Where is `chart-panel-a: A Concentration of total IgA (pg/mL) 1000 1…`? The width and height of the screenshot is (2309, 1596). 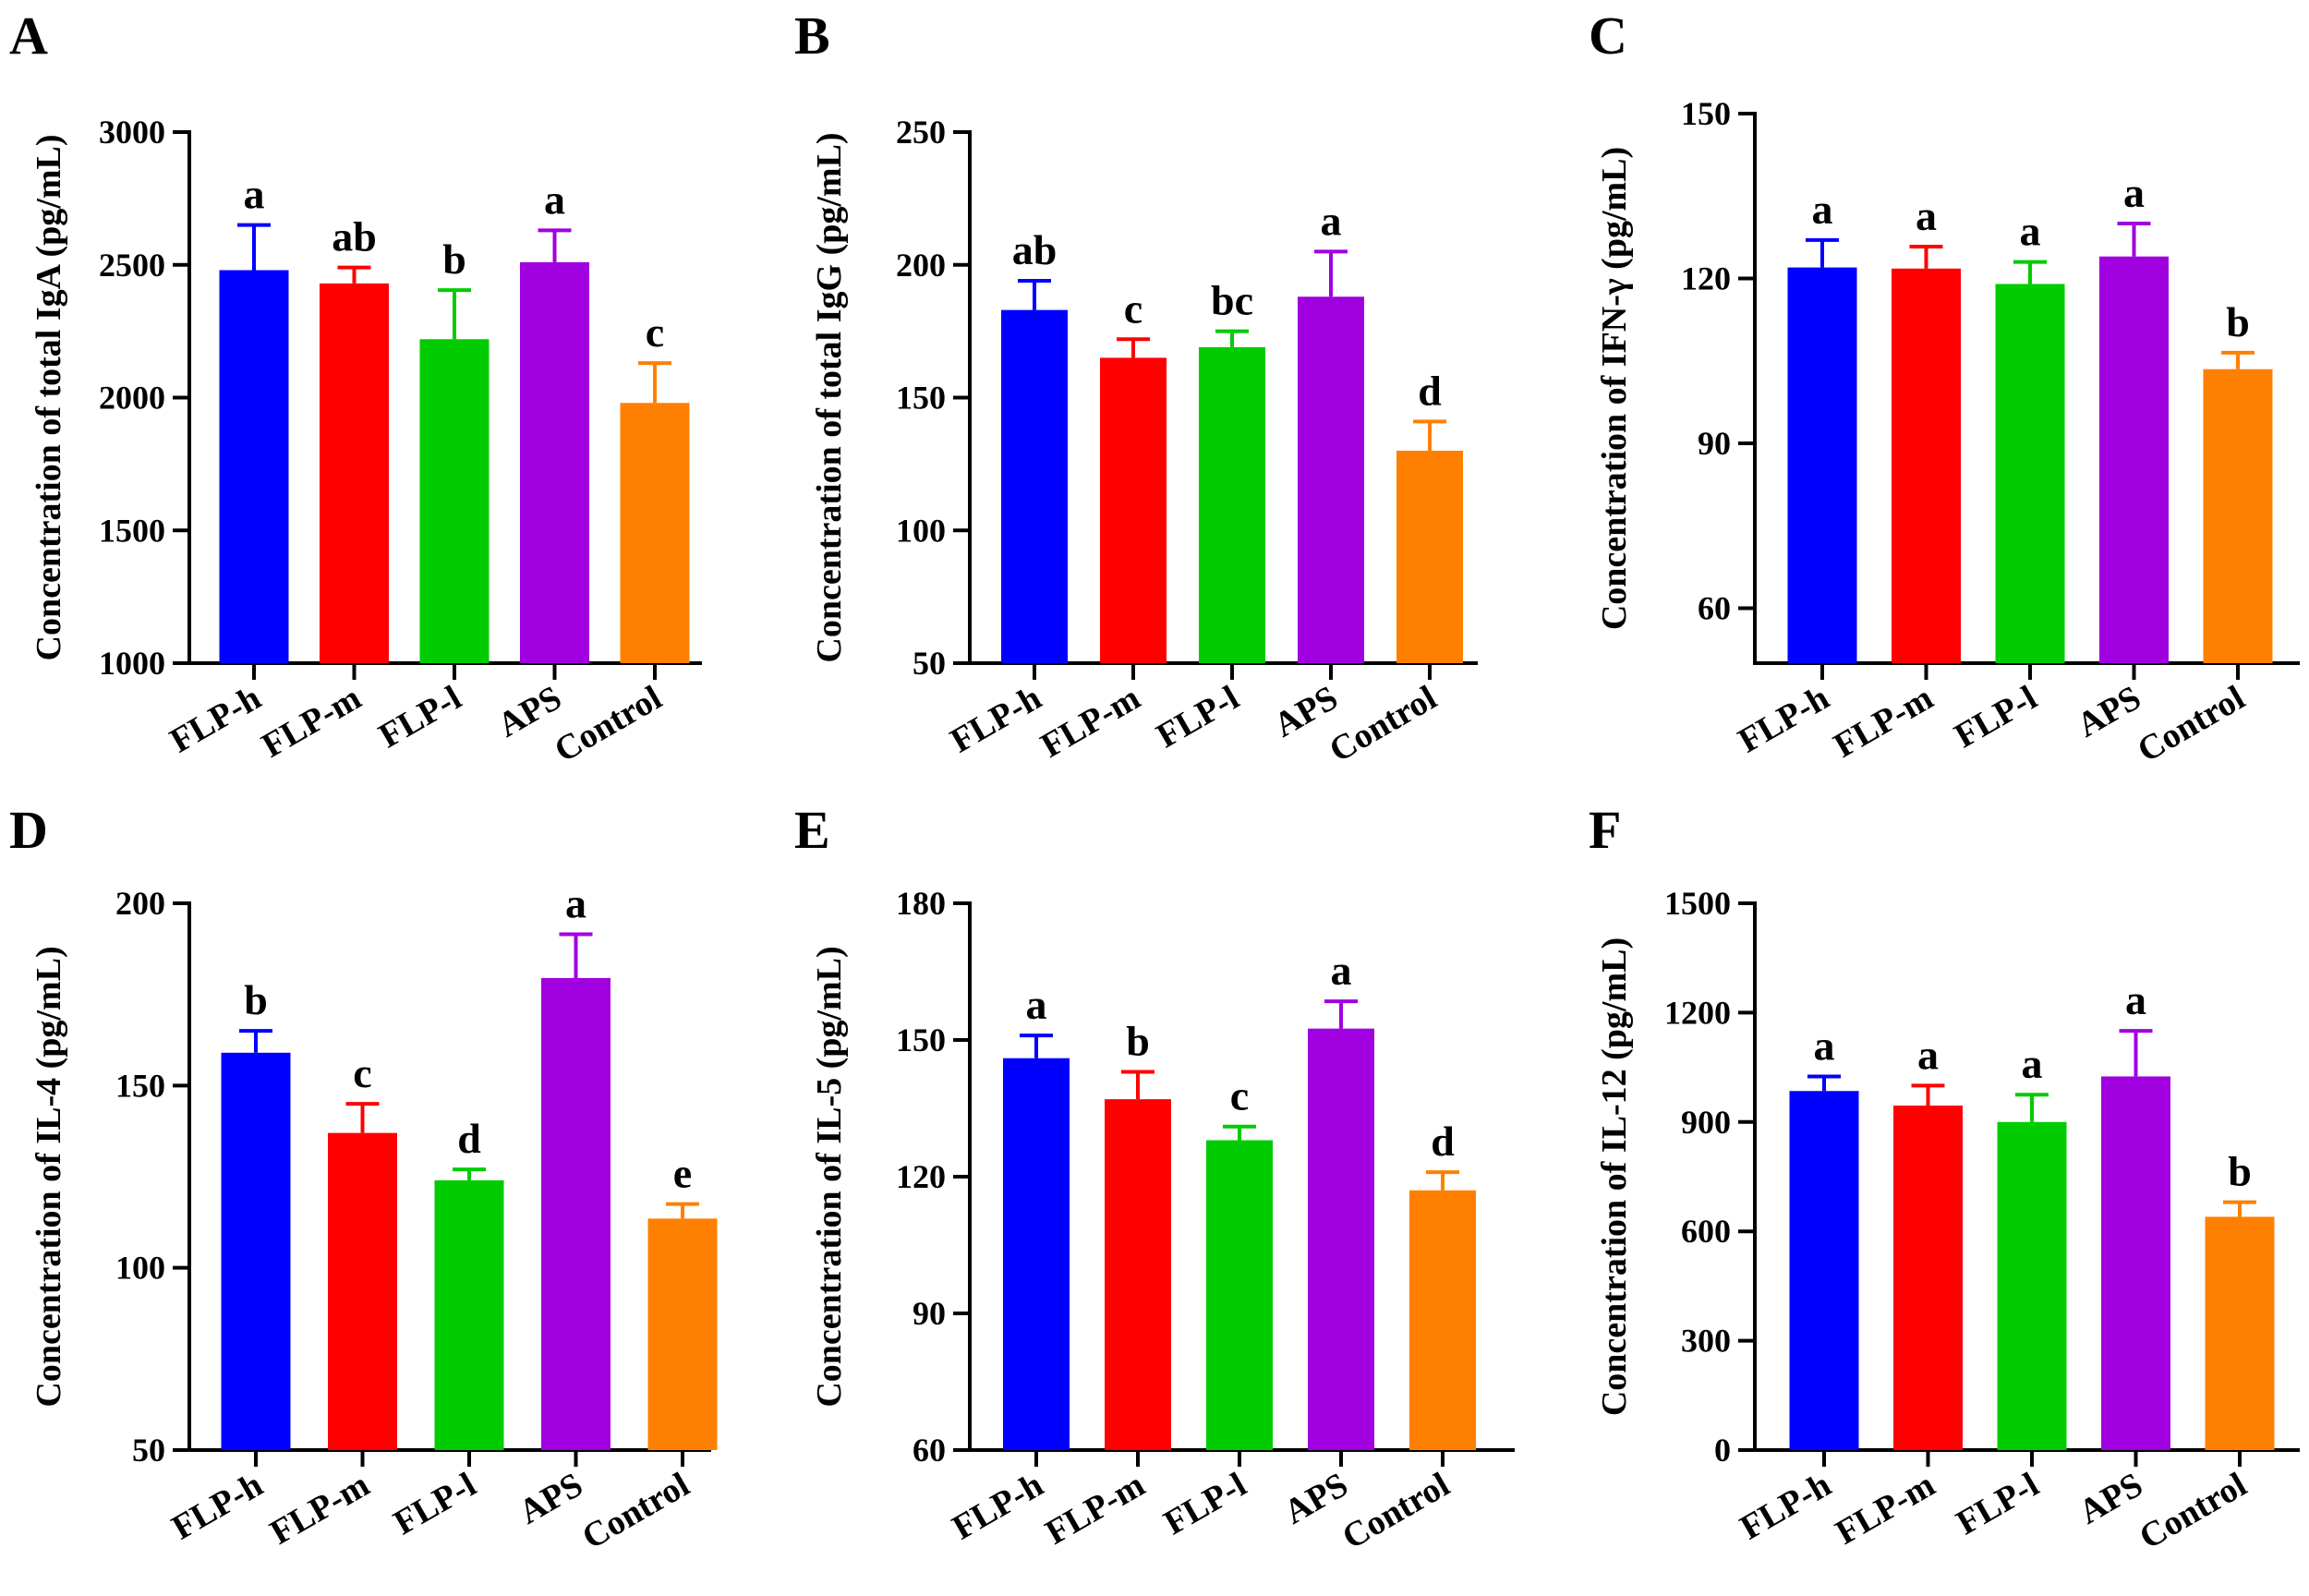 chart-panel-a: A Concentration of total IgA (pg/mL) 1000 1… is located at coordinates (356, 388).